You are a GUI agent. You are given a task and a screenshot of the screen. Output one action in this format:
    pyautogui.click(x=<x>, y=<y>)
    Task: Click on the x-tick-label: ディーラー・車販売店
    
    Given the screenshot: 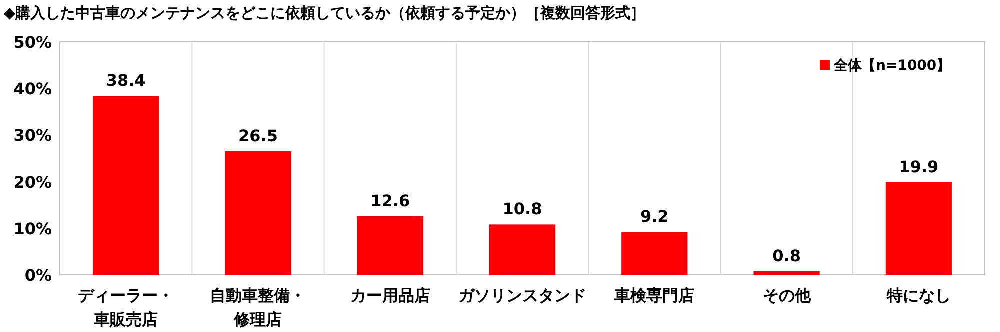 What is the action you would take?
    pyautogui.click(x=126, y=307)
    